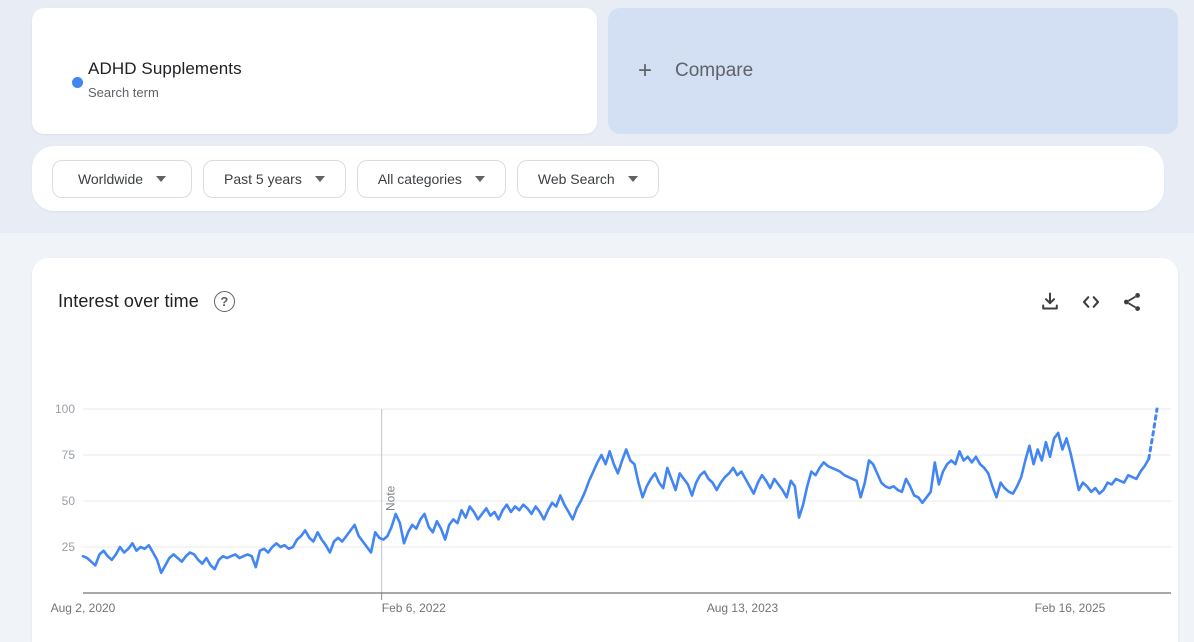 The image size is (1194, 642). I want to click on download-icon, so click(1050, 302).